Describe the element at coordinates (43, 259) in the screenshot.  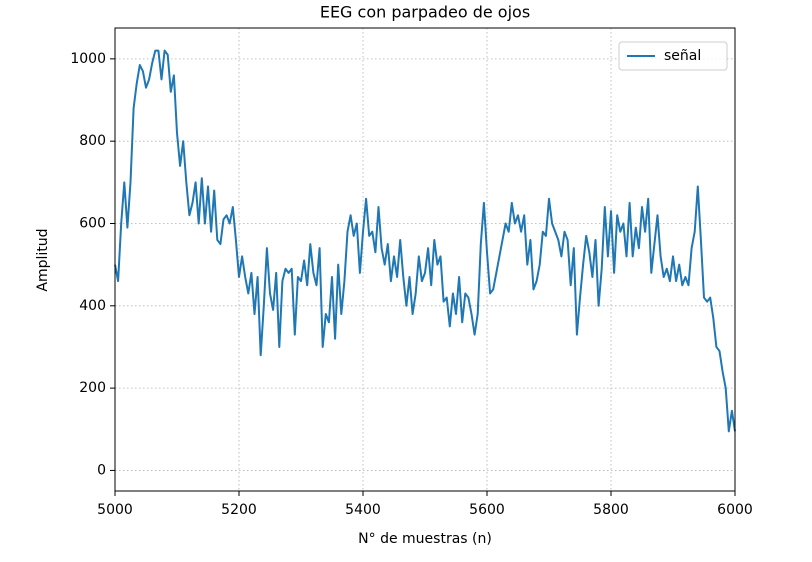
I see `y-axis-label: Amplitud` at that location.